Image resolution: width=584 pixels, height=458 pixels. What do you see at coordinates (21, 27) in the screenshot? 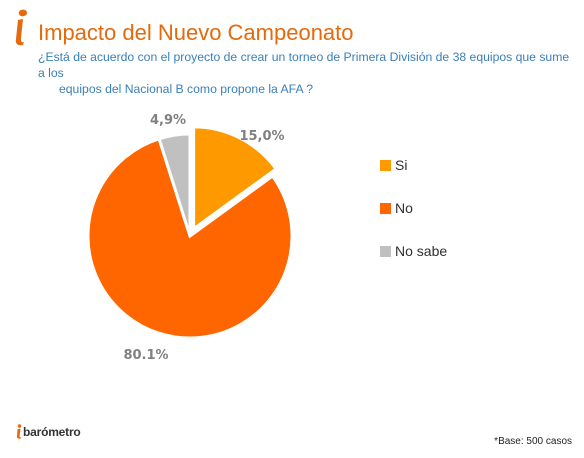
I see `brand-i-logo-icon` at bounding box center [21, 27].